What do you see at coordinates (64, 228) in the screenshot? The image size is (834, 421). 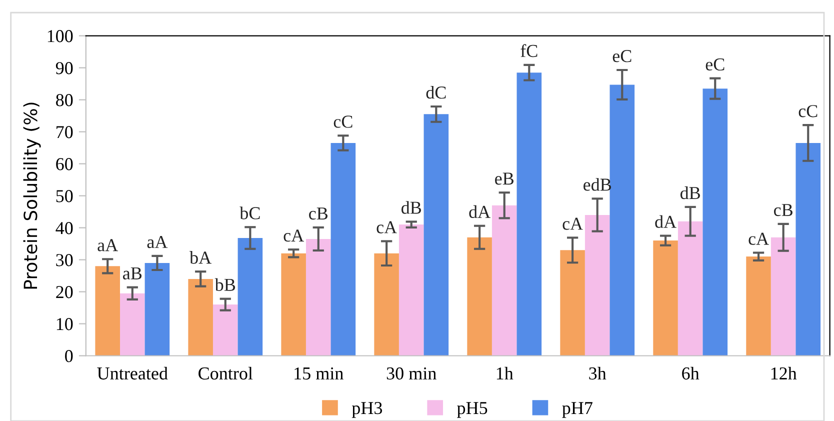 I see `y-tick-label: 40` at bounding box center [64, 228].